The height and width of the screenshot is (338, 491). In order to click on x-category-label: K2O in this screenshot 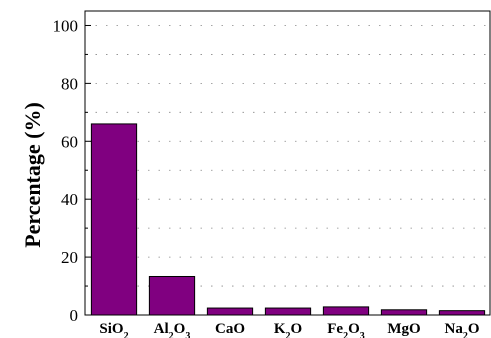, I will do `click(288, 329)`.